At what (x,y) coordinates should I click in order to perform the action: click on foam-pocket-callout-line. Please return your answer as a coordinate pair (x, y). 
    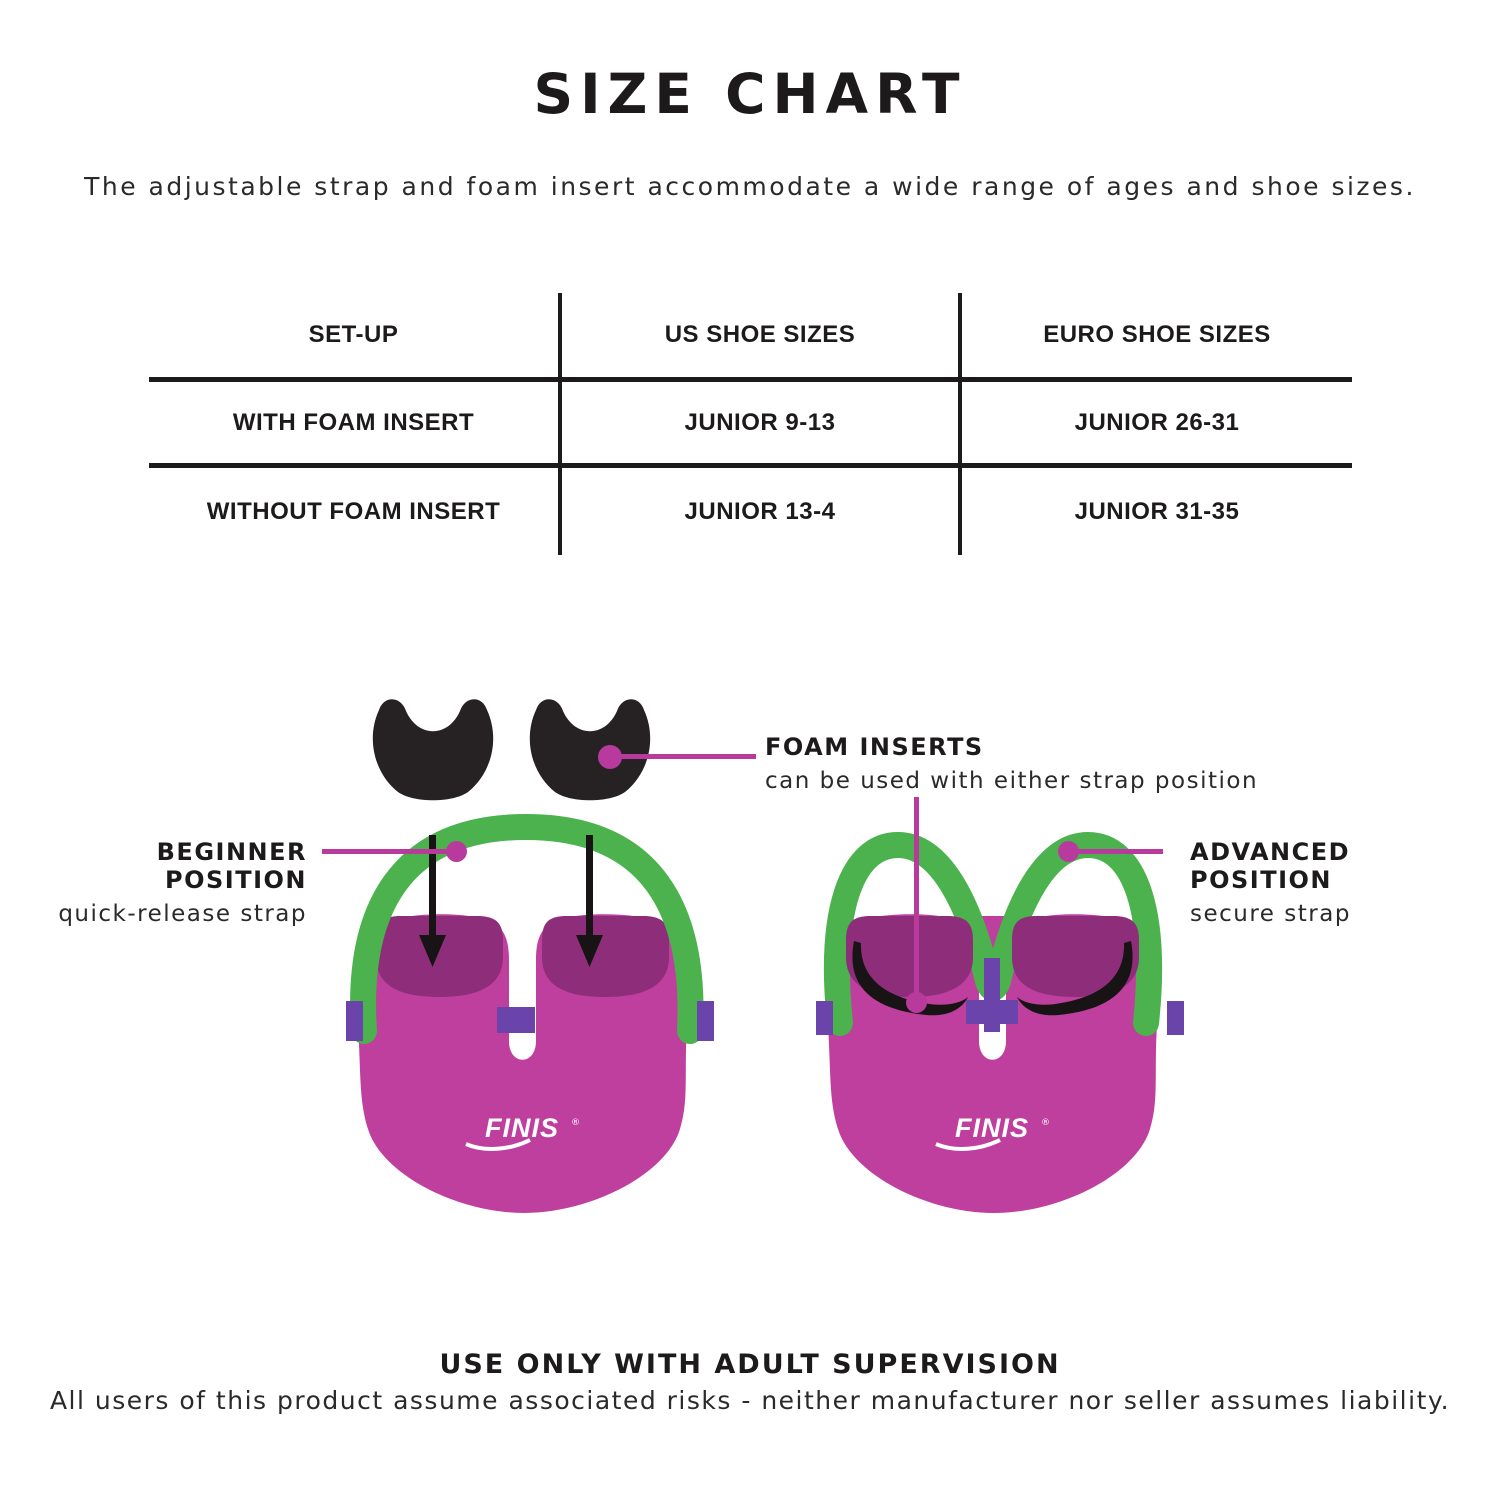
    Looking at the image, I should click on (916, 898).